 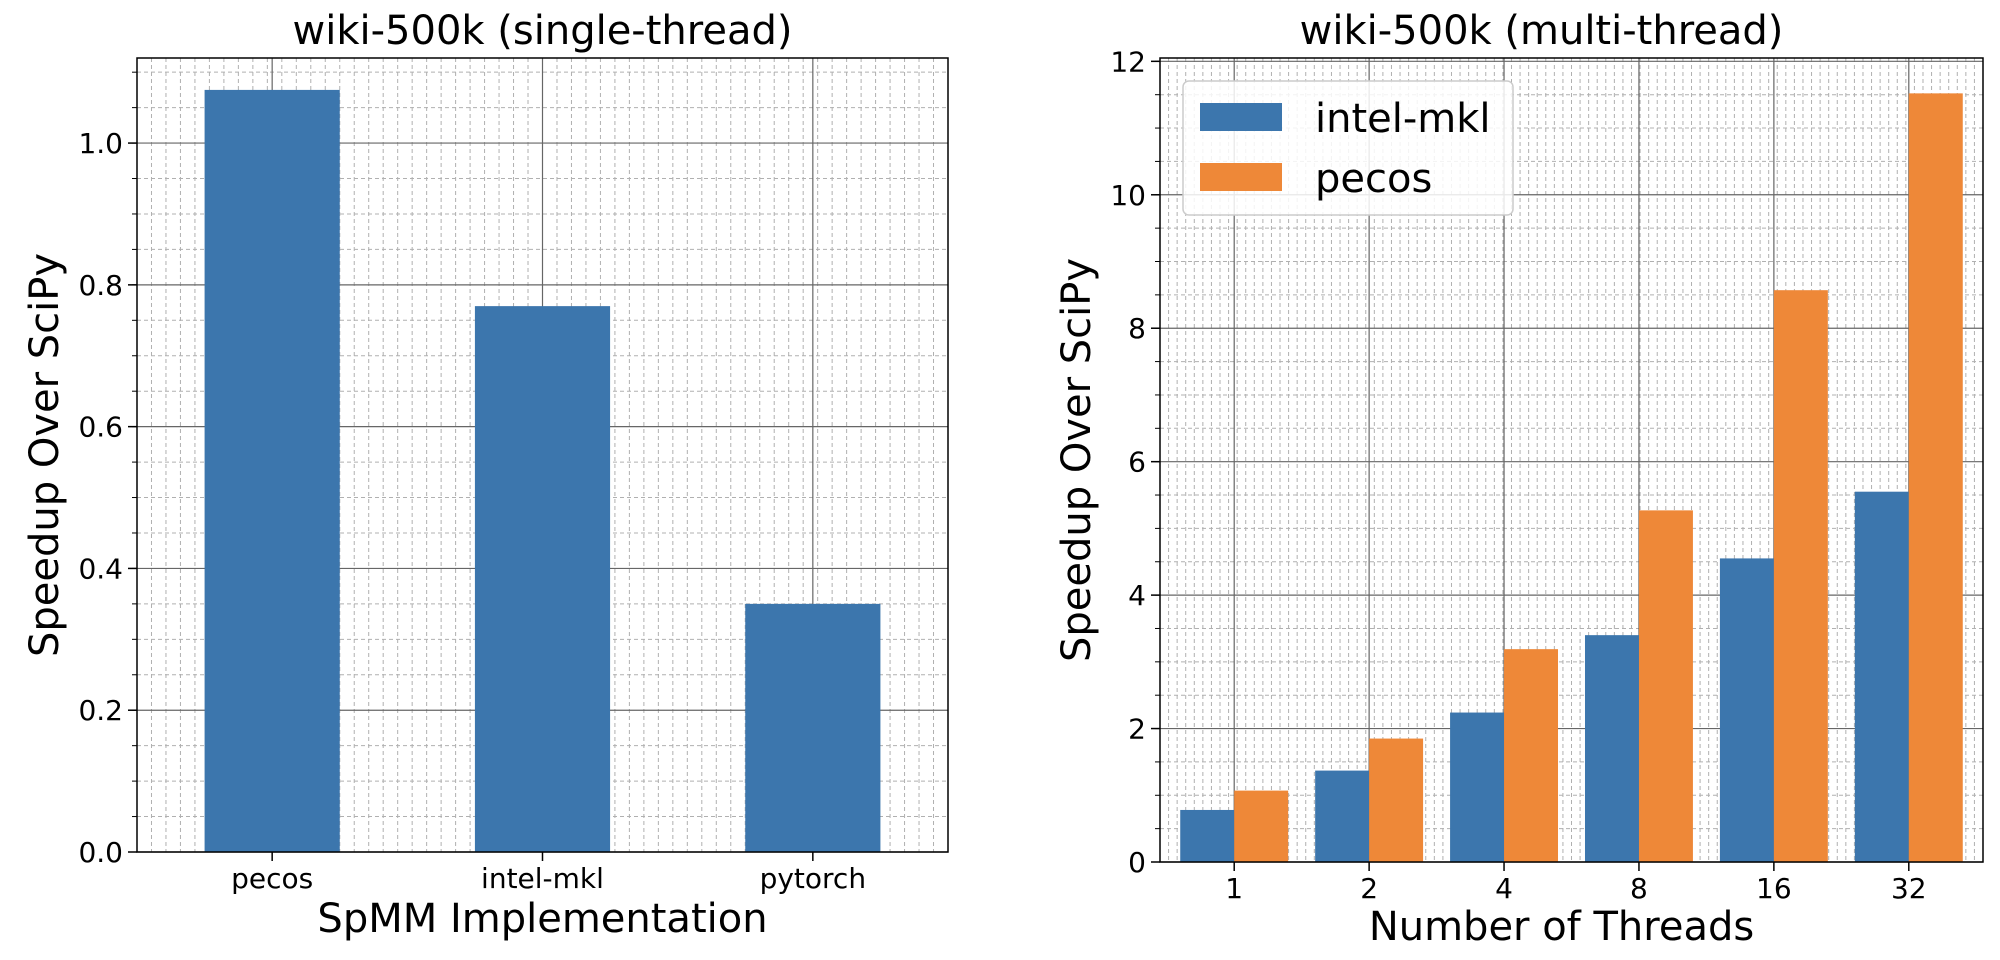 What do you see at coordinates (1909, 888) in the screenshot?
I see `multi-thread-x-tick-label: 32` at bounding box center [1909, 888].